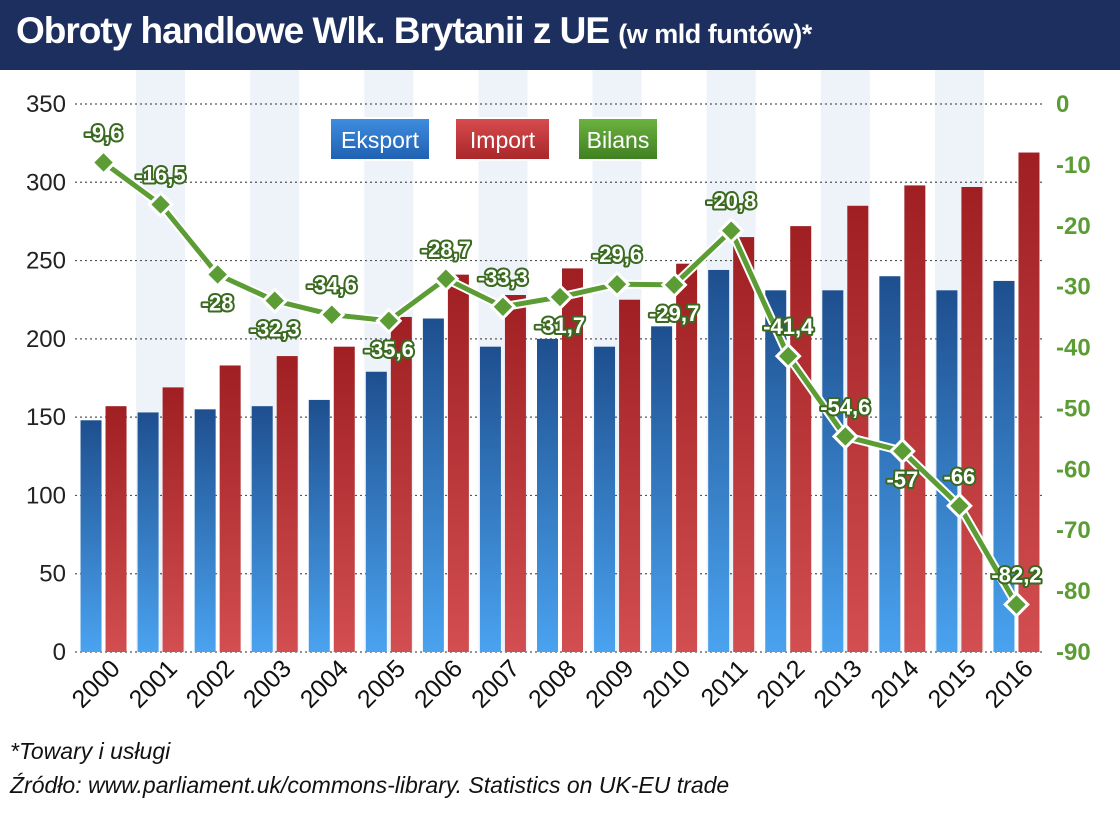 This screenshot has width=1120, height=813. What do you see at coordinates (161, 174) in the screenshot?
I see `balance-label: -16,5` at bounding box center [161, 174].